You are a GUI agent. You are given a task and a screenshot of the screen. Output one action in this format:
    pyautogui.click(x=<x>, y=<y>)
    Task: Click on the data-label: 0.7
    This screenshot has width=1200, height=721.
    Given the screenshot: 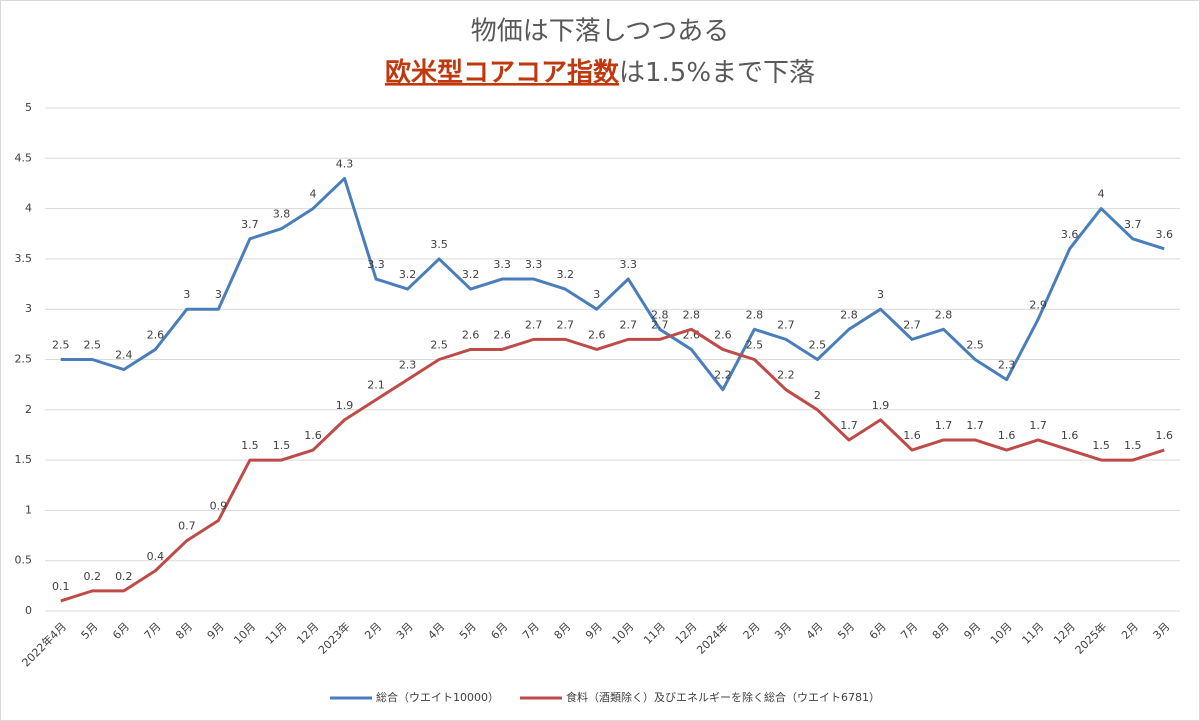 What is the action you would take?
    pyautogui.click(x=187, y=526)
    